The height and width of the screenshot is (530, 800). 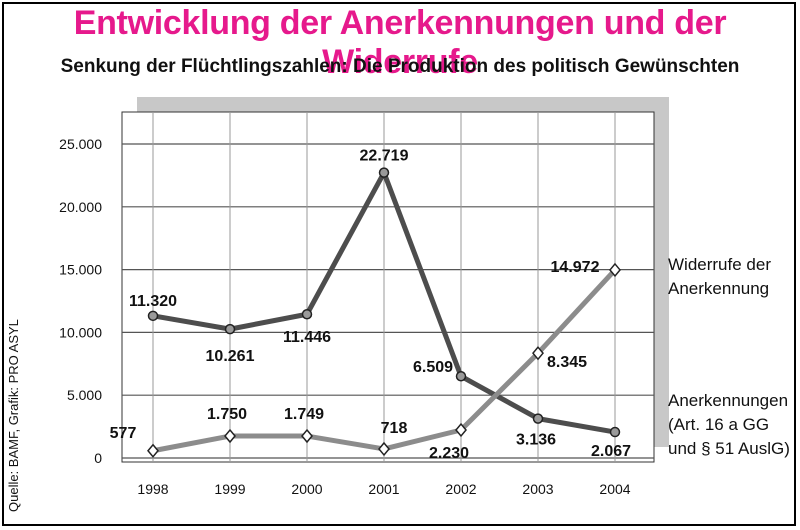 What do you see at coordinates (80, 332) in the screenshot?
I see `y-tick-label: 10.000` at bounding box center [80, 332].